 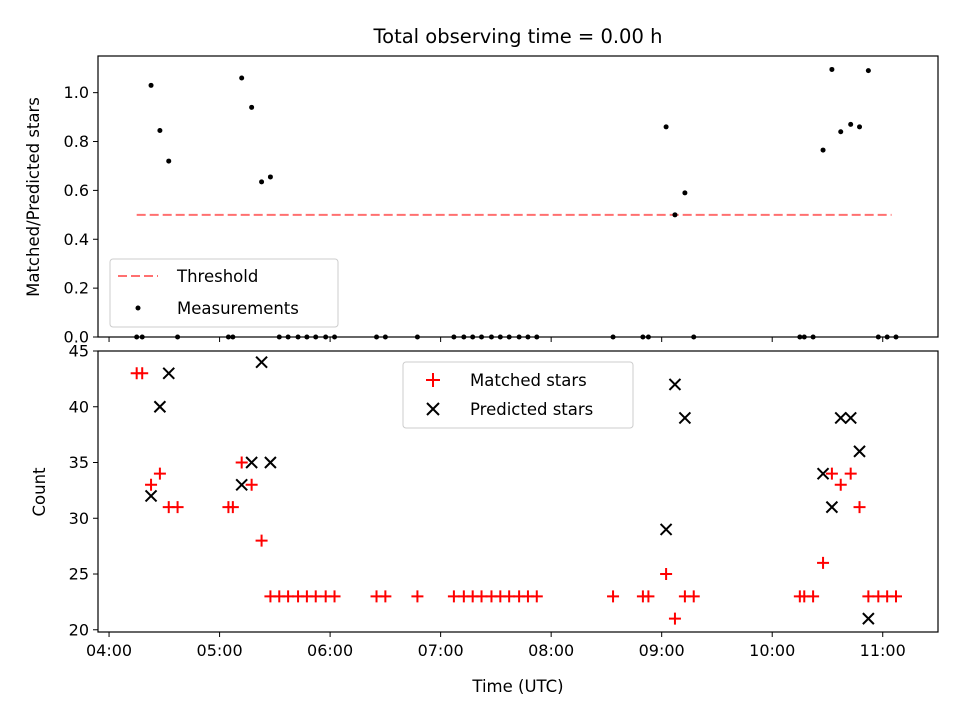 What do you see at coordinates (76, 288) in the screenshot?
I see `y-tick-label: 0.2` at bounding box center [76, 288].